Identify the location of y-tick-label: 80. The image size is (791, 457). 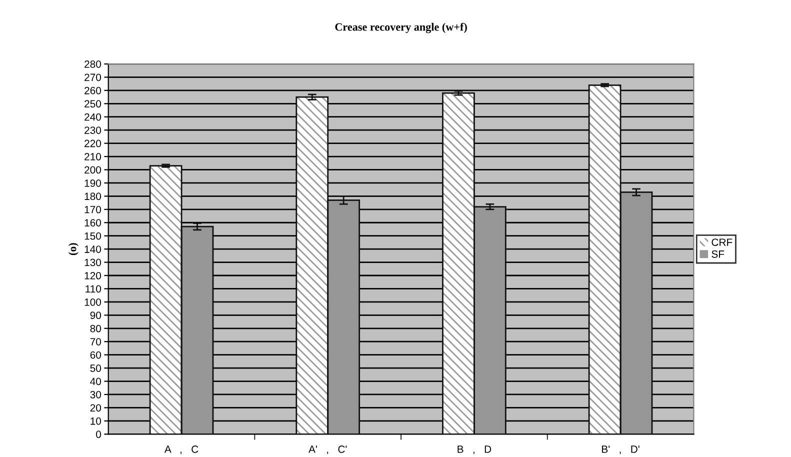
(96, 328).